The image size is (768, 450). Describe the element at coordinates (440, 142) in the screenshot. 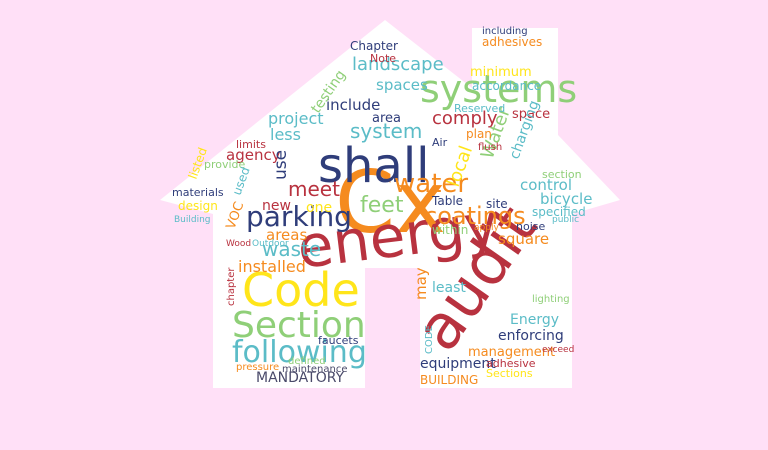

I see `cloud-word-air: Air` at that location.